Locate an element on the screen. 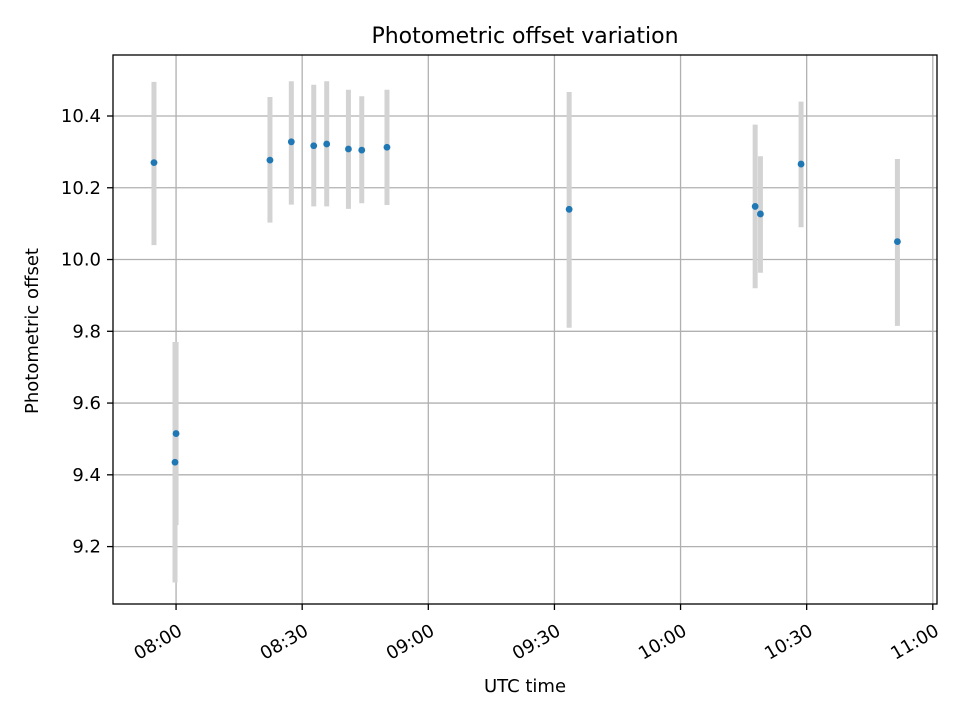 The width and height of the screenshot is (960, 720). y-tick-label: 10.2 is located at coordinates (81, 188).